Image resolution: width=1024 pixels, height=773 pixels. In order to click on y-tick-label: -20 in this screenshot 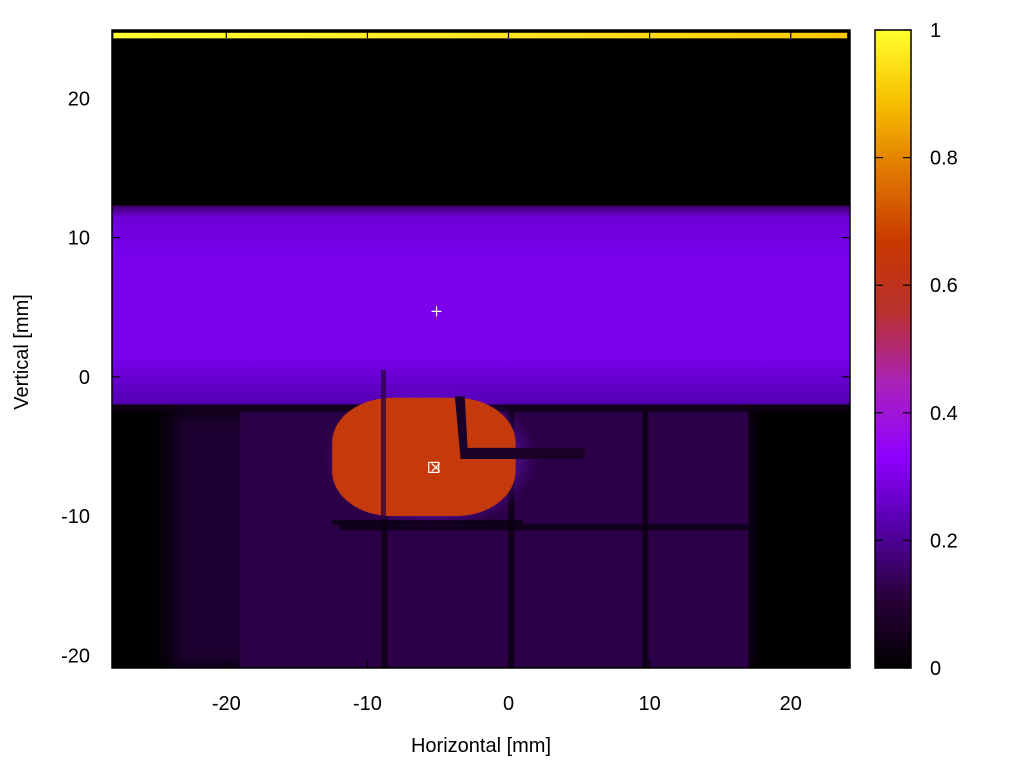, I will do `click(75, 656)`.